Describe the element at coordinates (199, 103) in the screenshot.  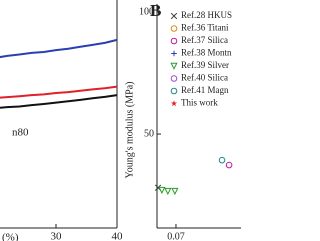
I see `legend-label: This work` at that location.